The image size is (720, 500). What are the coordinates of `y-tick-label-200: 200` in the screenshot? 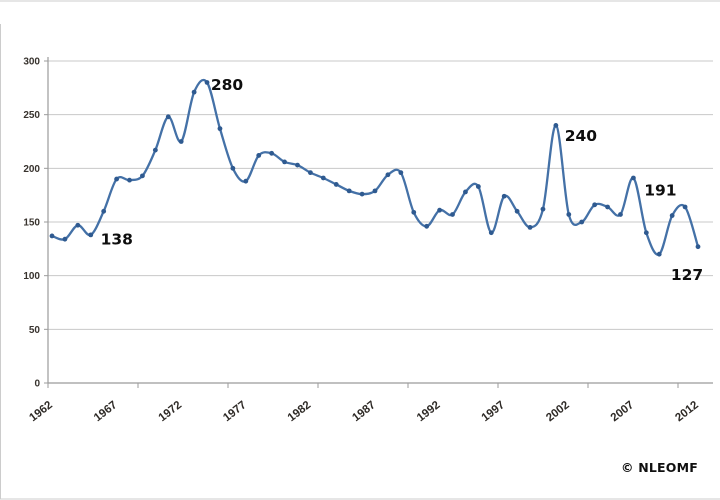 It's located at (31, 169).